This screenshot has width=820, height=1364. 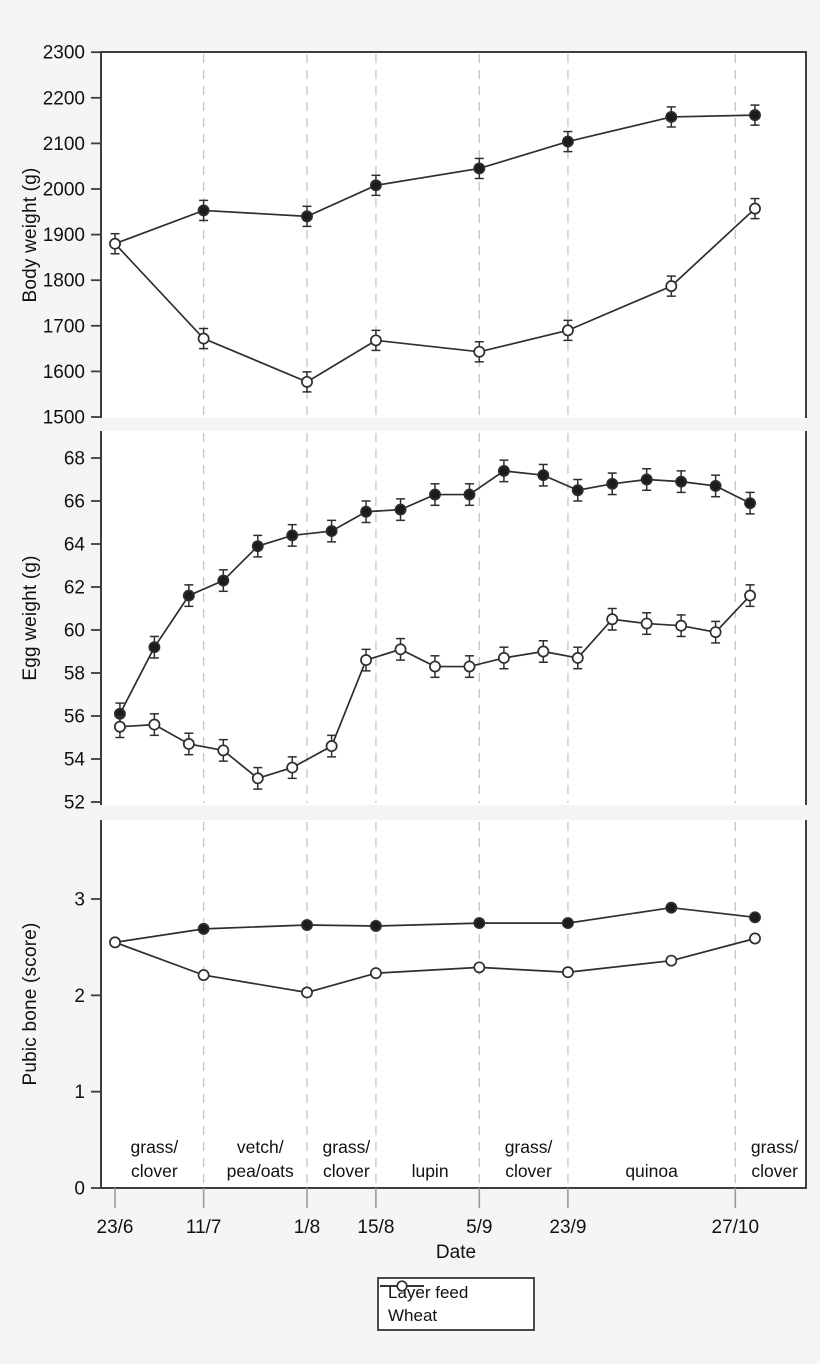 I want to click on y-axis-title-egg-weight: Egg weight (g), so click(x=30, y=618).